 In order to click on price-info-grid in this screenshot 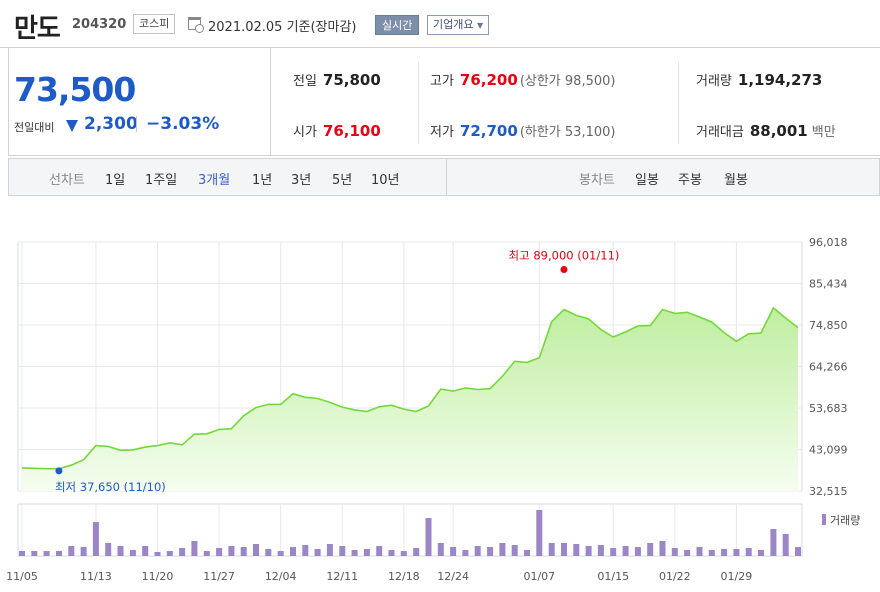, I will do `click(575, 102)`.